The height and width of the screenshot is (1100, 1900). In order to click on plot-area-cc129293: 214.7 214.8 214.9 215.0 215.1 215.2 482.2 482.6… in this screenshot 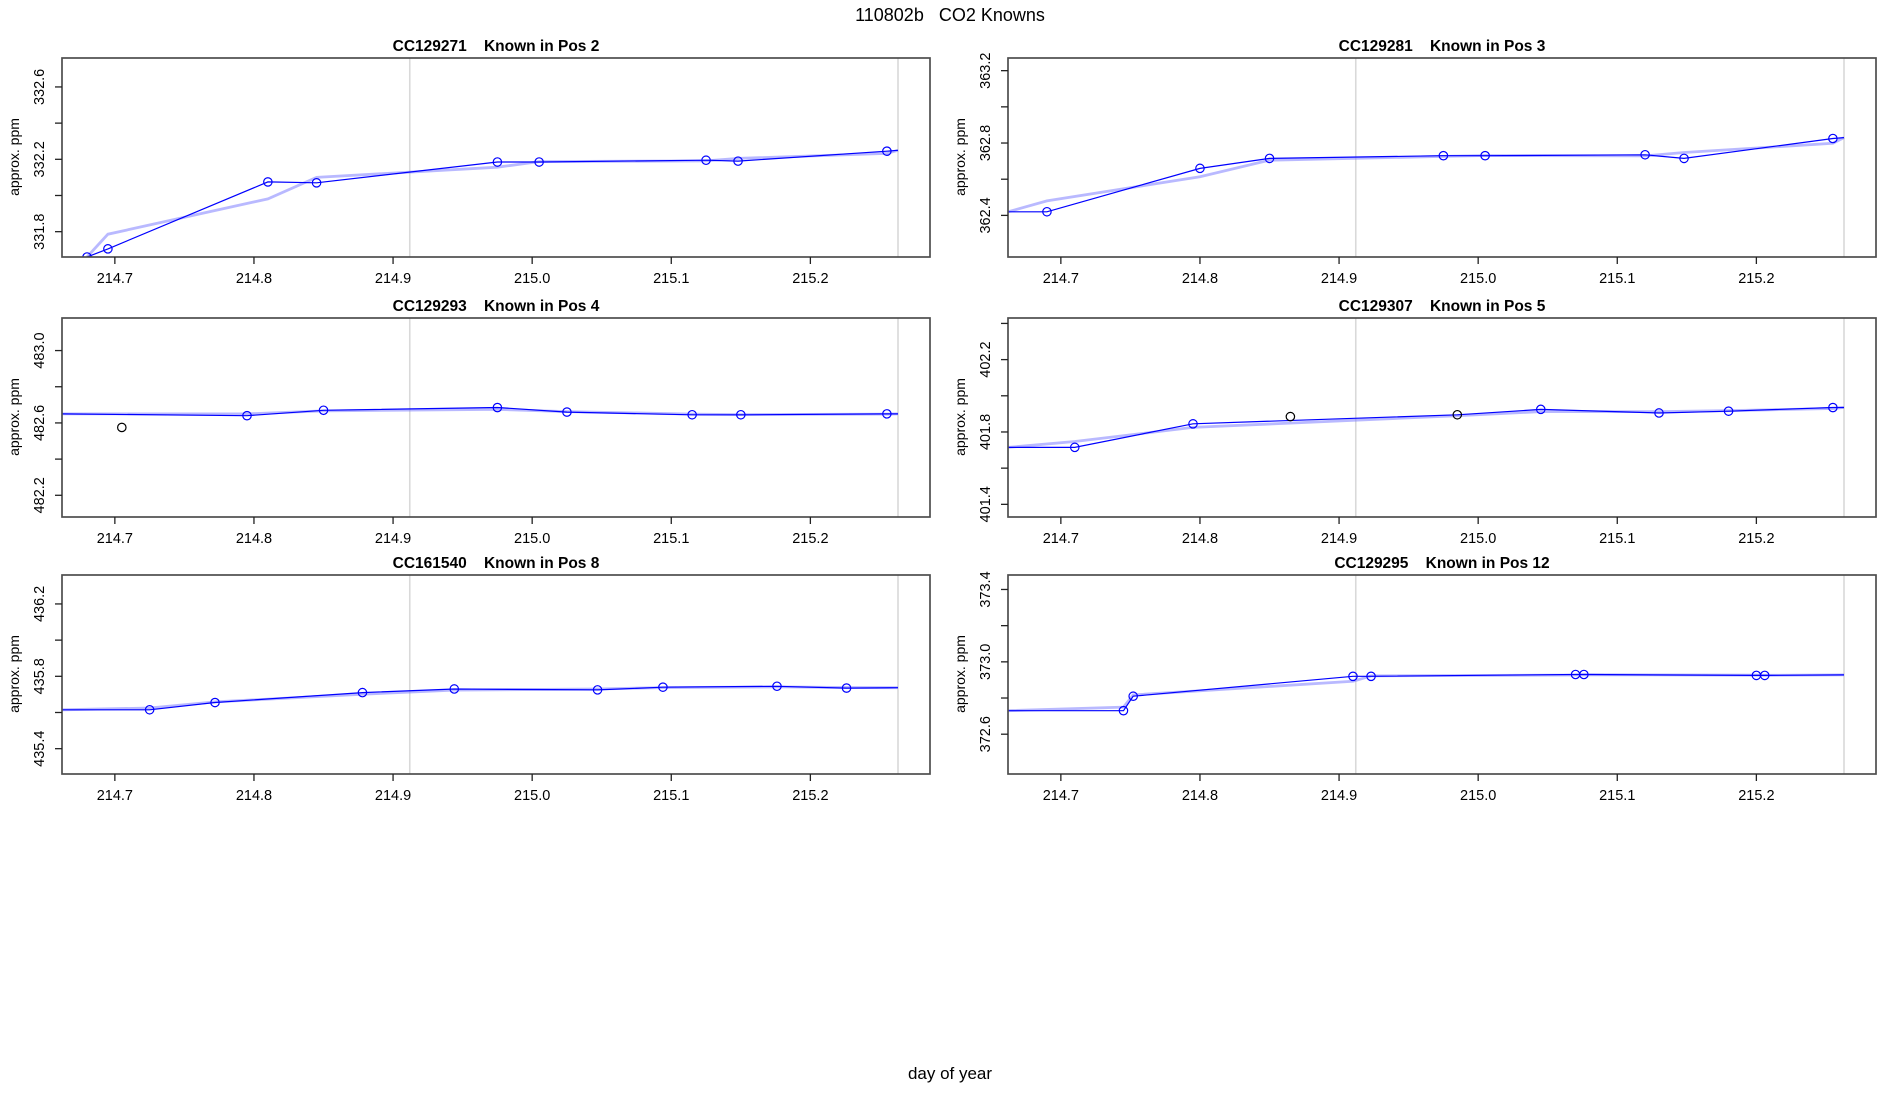, I will do `click(481, 432)`.